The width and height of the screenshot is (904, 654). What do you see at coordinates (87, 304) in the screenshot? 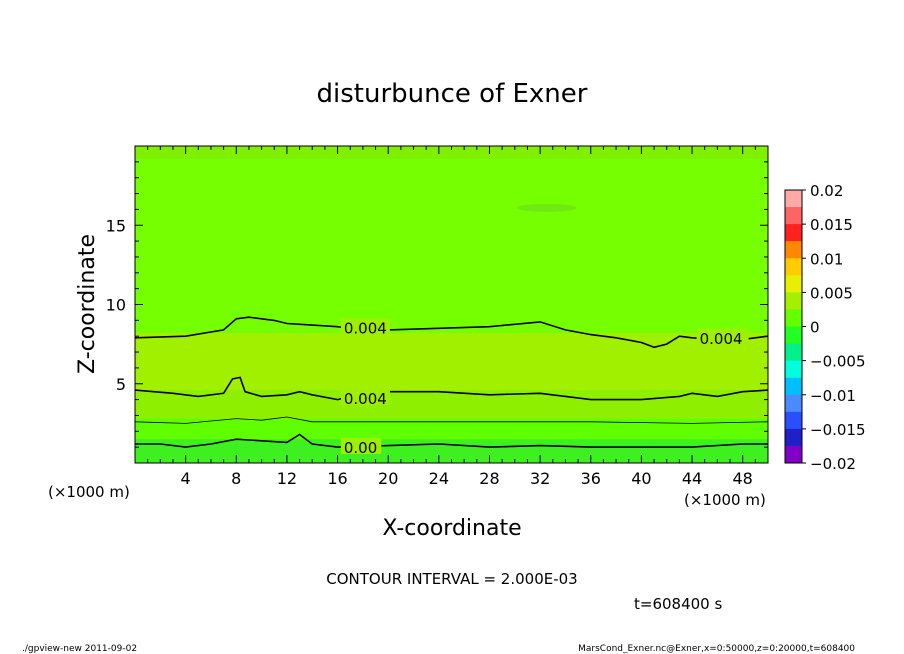
I see `y-axis-label: Z-coordinate` at bounding box center [87, 304].